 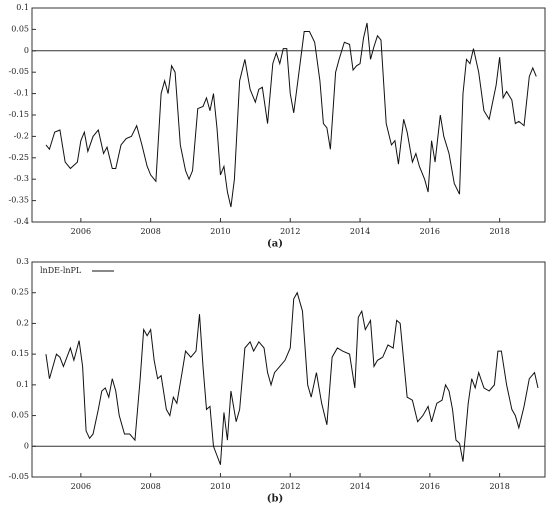 I want to click on y-tick-label: 0.25, so click(x=20, y=292).